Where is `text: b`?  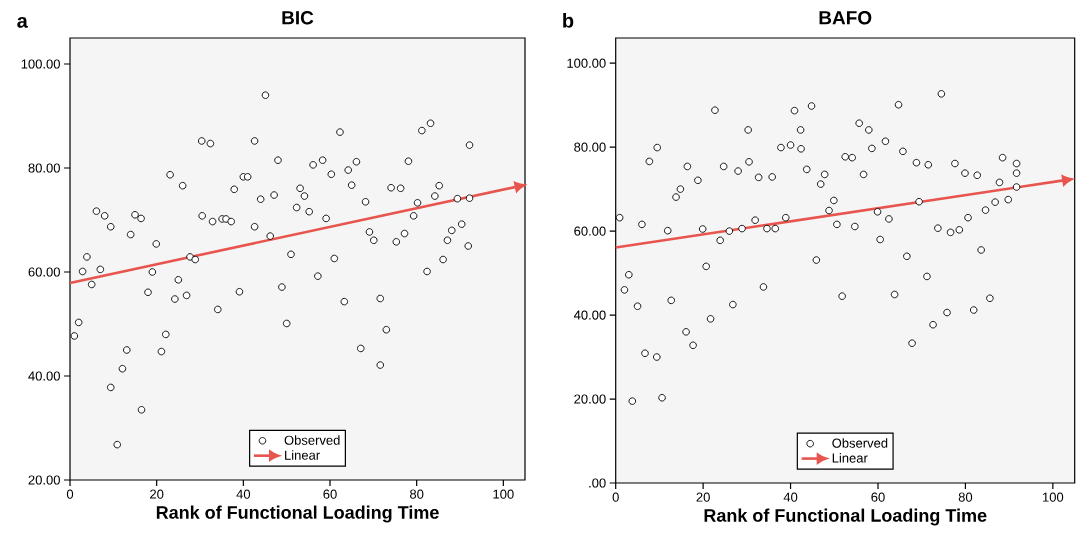 text: b is located at coordinates (568, 20).